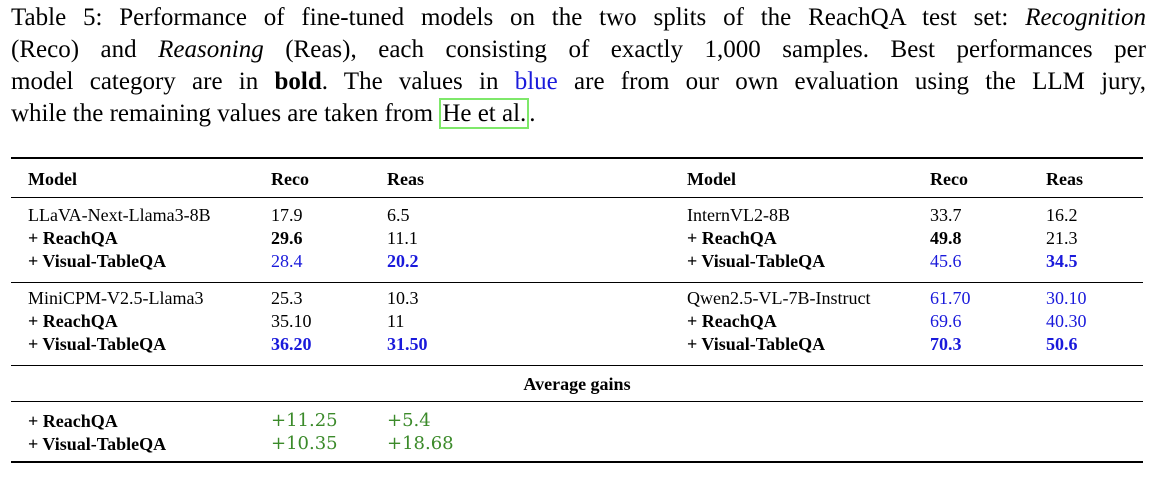  I want to click on table-cell-model: InternVL2-8B, so click(738, 215).